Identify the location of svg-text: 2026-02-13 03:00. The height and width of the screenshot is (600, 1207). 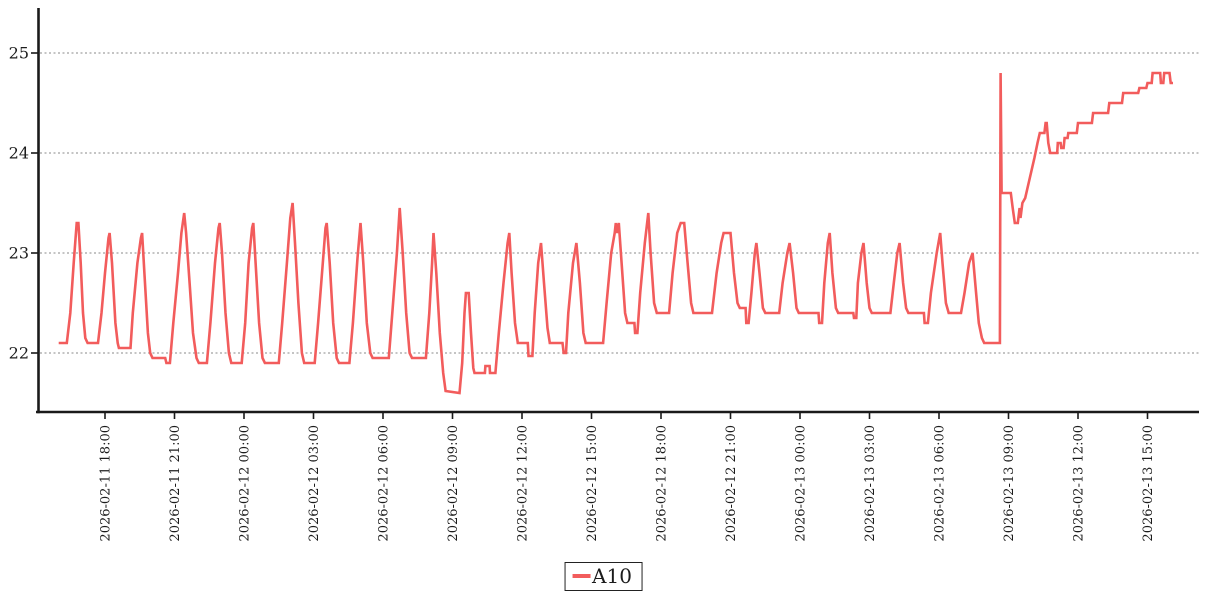
(870, 483).